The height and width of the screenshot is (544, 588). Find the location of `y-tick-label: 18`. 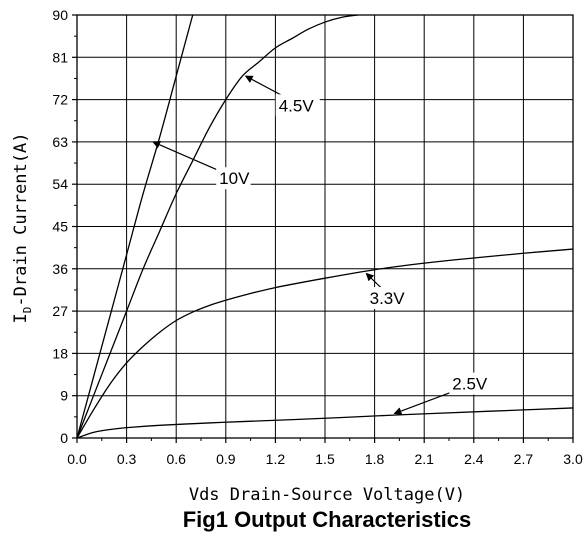

y-tick-label: 18 is located at coordinates (60, 353).